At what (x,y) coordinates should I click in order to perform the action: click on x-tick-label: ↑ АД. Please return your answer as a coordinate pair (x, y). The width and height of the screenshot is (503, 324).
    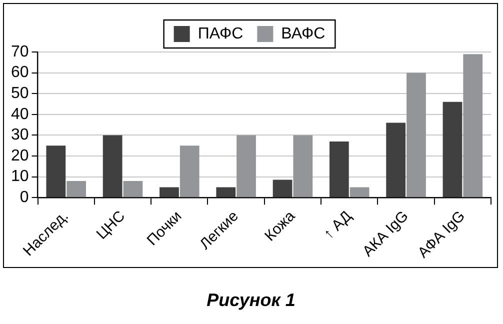
    Looking at the image, I should click on (338, 225).